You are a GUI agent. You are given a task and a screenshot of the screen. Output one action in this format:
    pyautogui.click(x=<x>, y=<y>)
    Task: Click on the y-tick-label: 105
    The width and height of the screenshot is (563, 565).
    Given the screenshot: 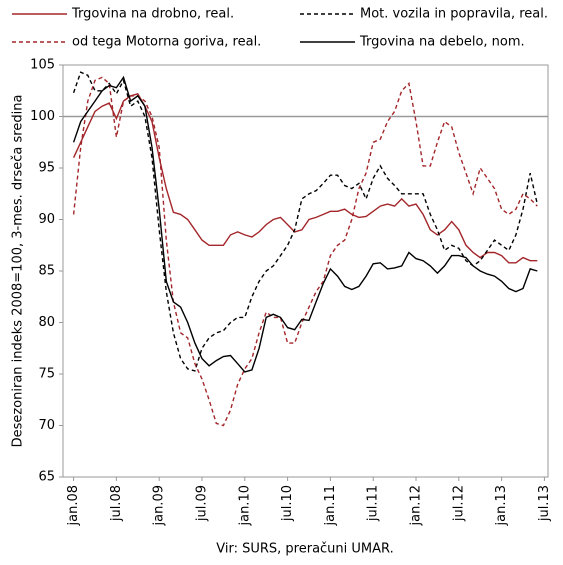 What is the action you would take?
    pyautogui.click(x=42, y=65)
    